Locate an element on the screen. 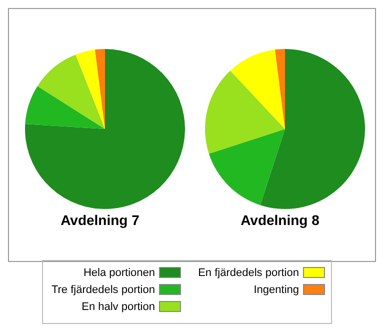  legend-label: Hela portionen is located at coordinates (119, 272).